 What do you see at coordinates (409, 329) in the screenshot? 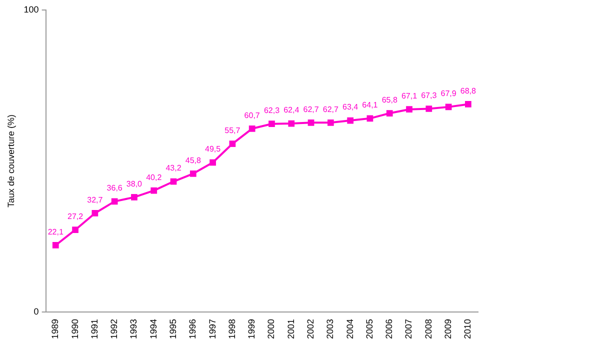
I see `x-tick-label: 2007` at bounding box center [409, 329].